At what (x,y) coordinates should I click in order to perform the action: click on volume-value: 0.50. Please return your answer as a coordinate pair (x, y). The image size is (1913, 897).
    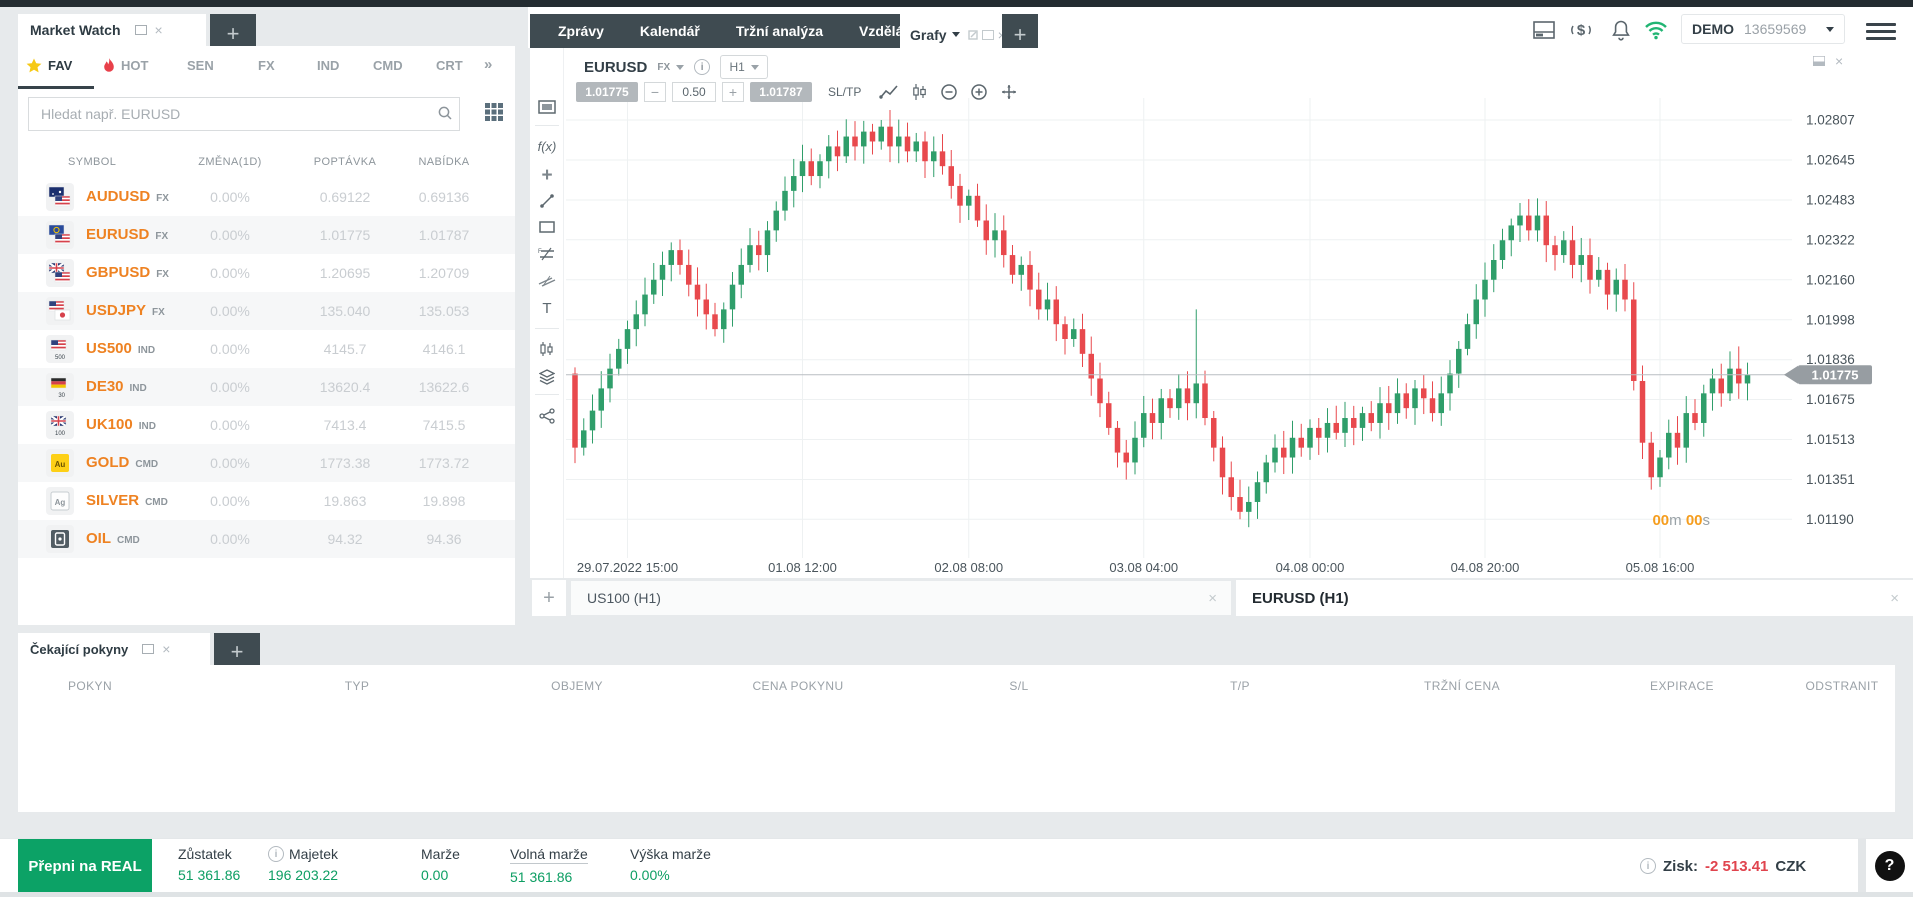
    Looking at the image, I should click on (694, 92).